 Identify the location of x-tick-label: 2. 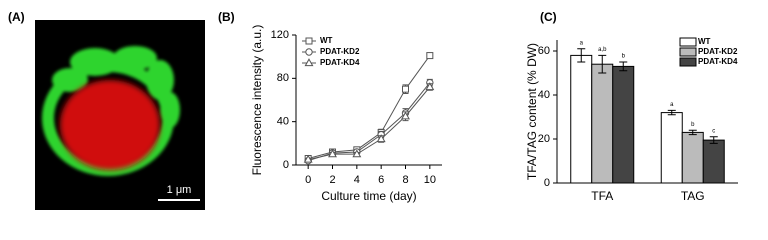
(332, 180).